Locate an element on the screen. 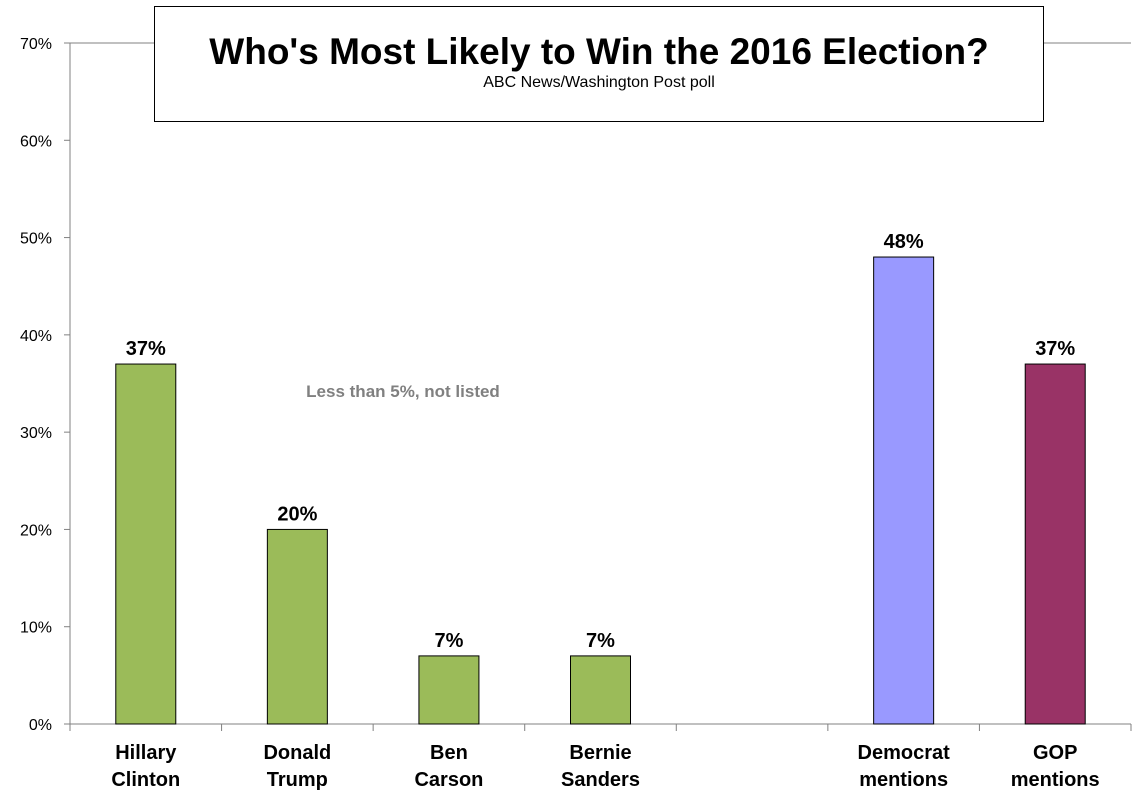 The image size is (1133, 793). y-tick-label: 70% is located at coordinates (36, 44).